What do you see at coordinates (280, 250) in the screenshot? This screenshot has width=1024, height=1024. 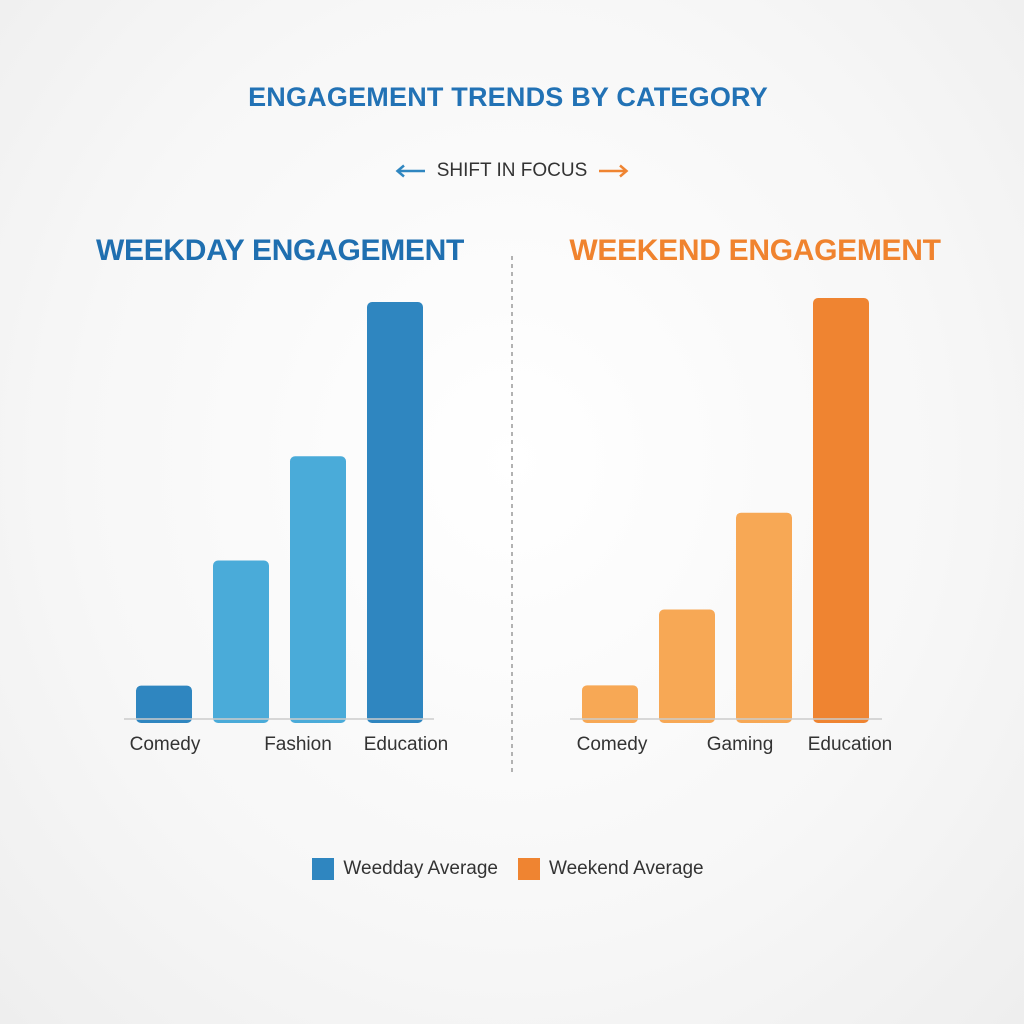 I see `weekday-panel-title: WEEKDAY ENGAGEMENT` at bounding box center [280, 250].